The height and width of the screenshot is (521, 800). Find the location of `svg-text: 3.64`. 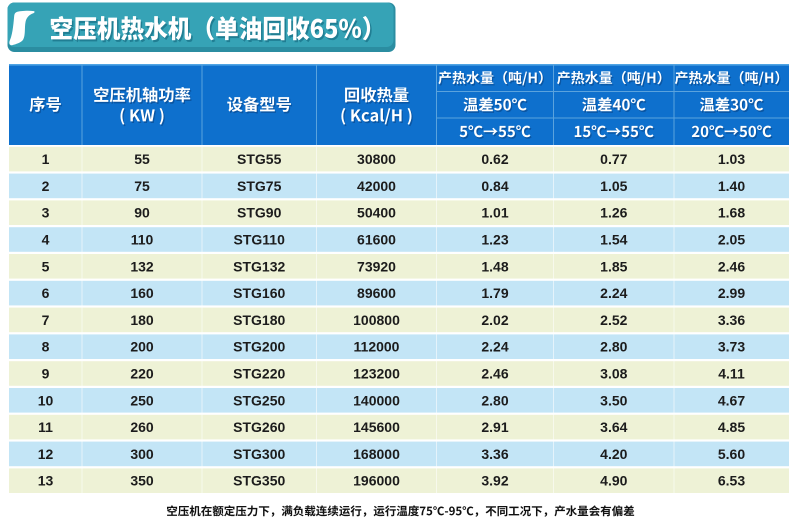

svg-text: 3.64 is located at coordinates (613, 427).